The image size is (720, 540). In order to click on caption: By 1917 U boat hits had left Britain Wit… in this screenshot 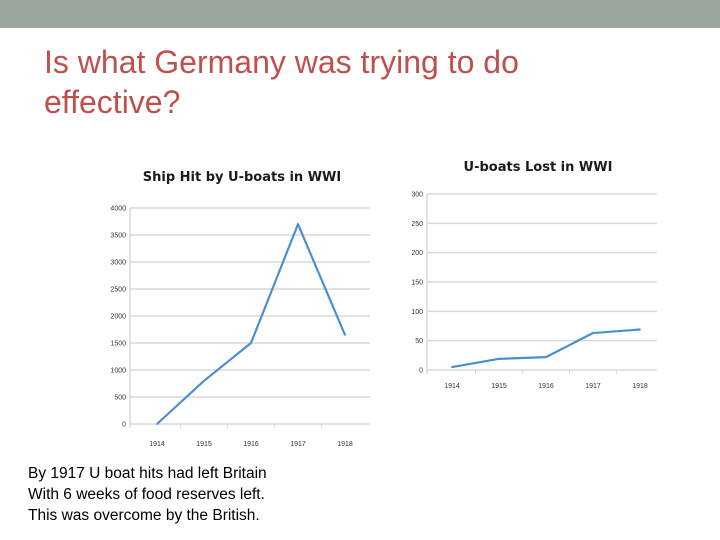, I will do `click(193, 494)`.